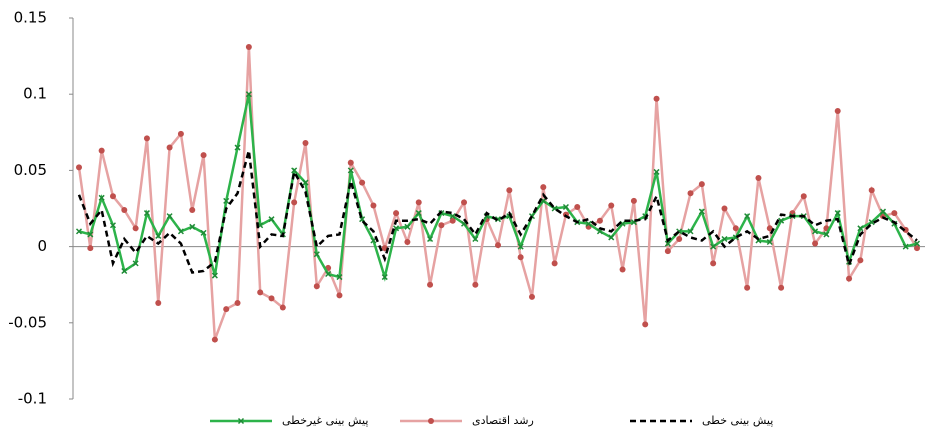 This screenshot has height=434, width=925. What do you see at coordinates (30, 170) in the screenshot?
I see `y-tick-label: 0.05` at bounding box center [30, 170].